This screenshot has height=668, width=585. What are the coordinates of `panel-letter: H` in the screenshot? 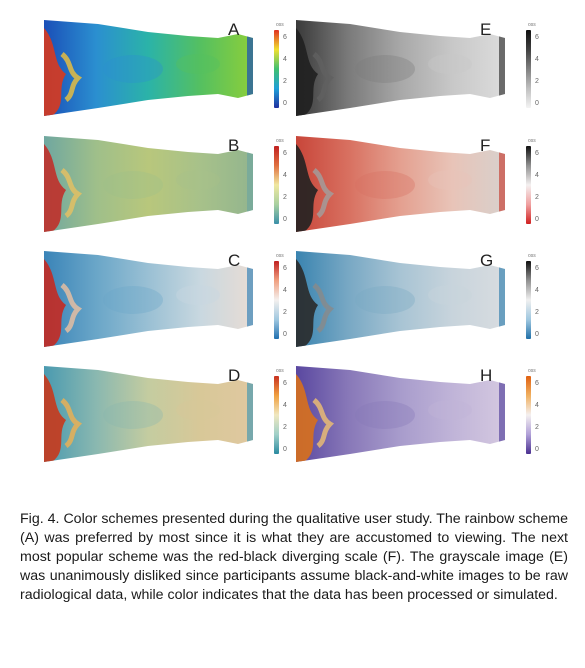 It's located at (486, 375).